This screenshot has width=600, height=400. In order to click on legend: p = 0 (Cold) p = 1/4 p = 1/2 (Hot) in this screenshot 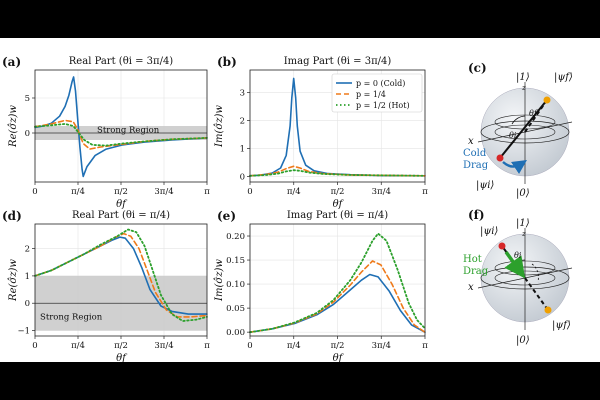, I will do `click(377, 93)`.